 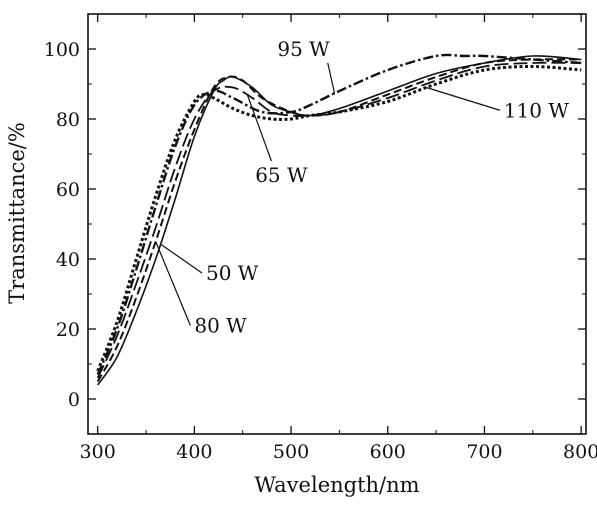 What do you see at coordinates (68, 190) in the screenshot?
I see `y-tick-label: 60` at bounding box center [68, 190].